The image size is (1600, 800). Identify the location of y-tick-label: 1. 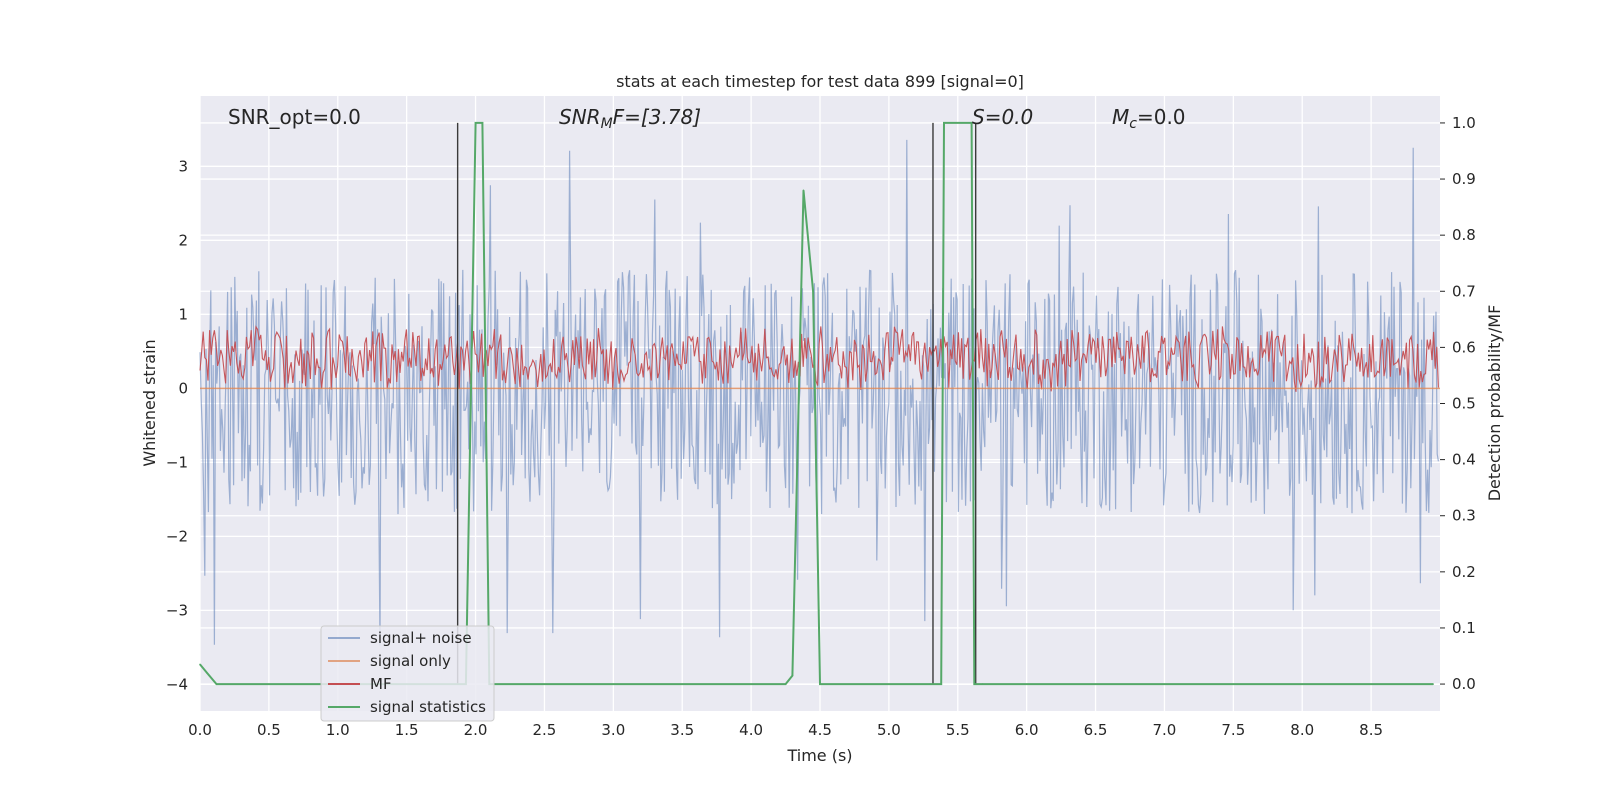
(183, 314).